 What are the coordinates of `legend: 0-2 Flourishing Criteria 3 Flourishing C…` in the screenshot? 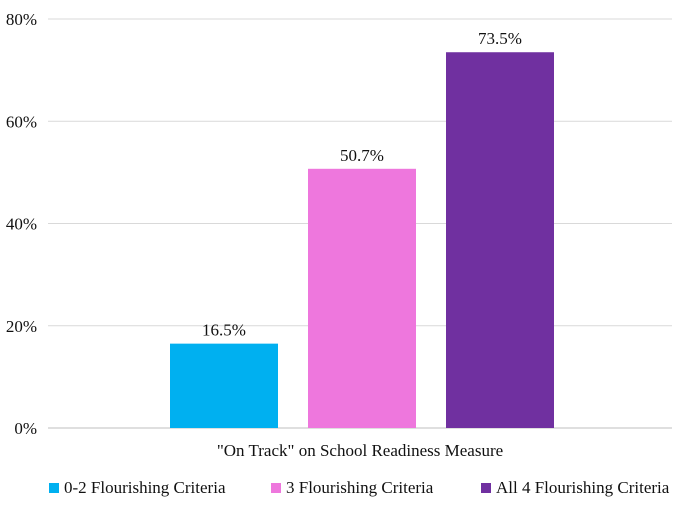 It's located at (344, 492).